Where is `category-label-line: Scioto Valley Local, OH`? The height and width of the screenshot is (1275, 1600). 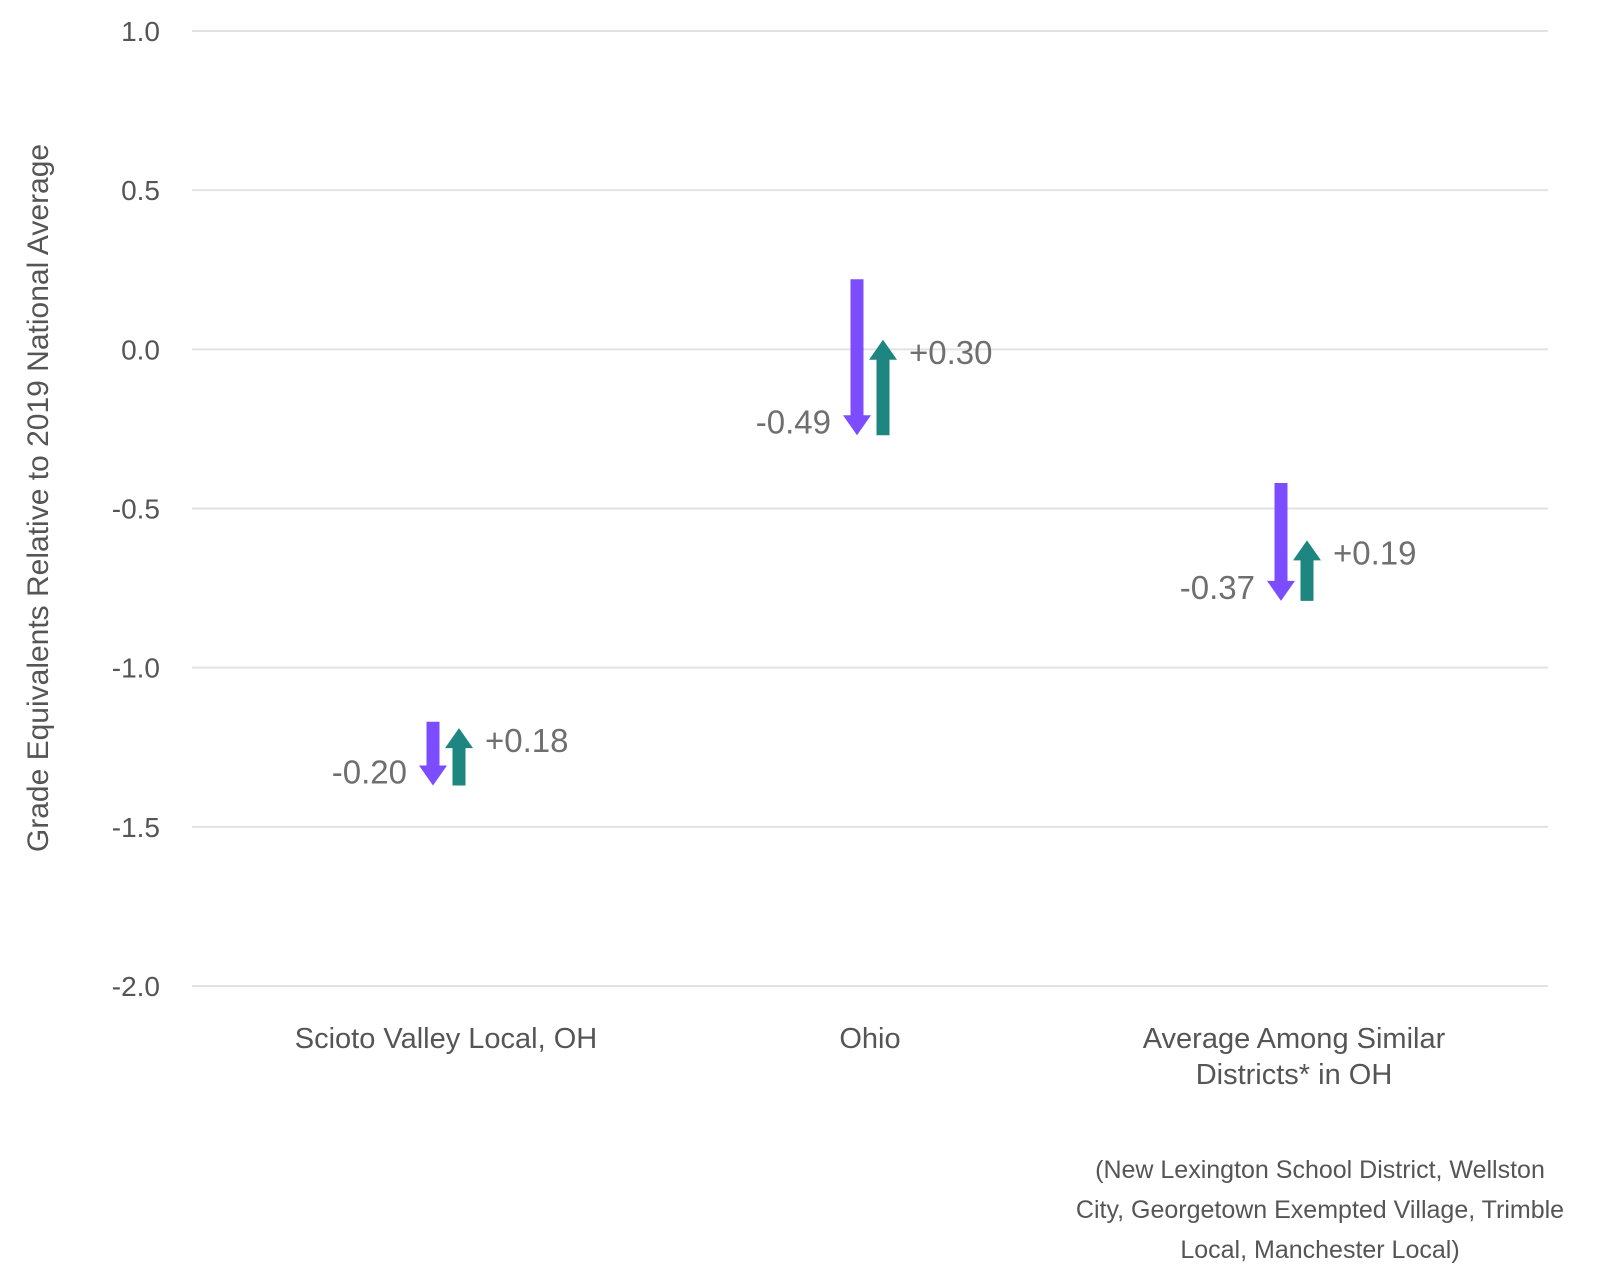 category-label-line: Scioto Valley Local, OH is located at coordinates (446, 1039).